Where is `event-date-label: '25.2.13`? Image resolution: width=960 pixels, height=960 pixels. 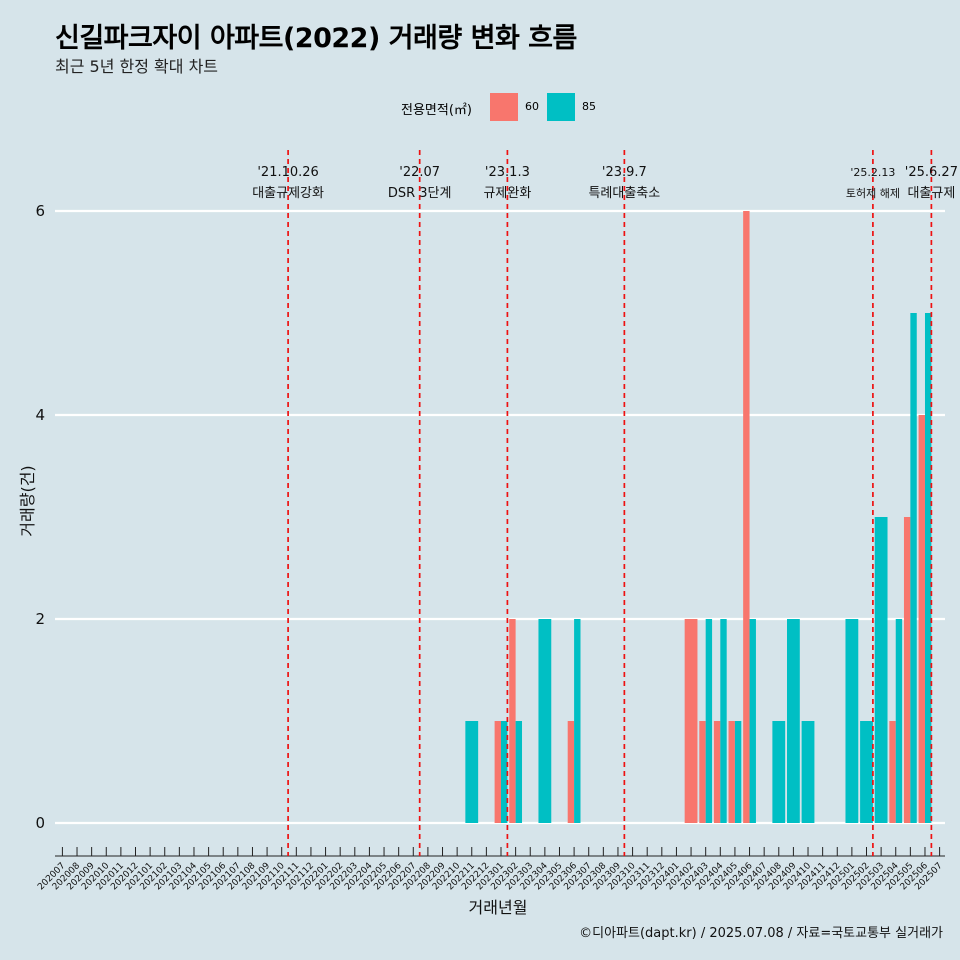 event-date-label: '25.2.13 is located at coordinates (872, 172).